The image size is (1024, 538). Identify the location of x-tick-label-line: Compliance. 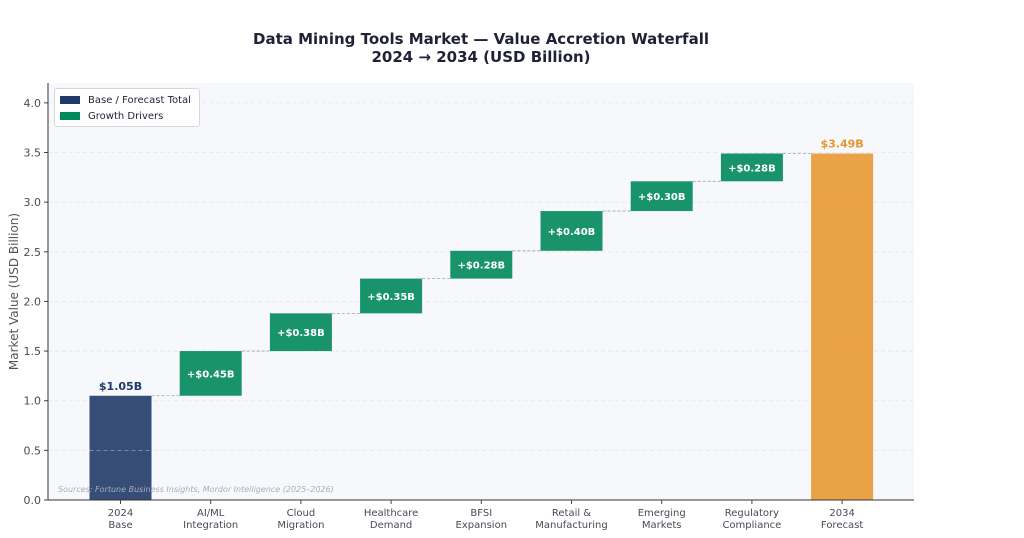
(751, 525).